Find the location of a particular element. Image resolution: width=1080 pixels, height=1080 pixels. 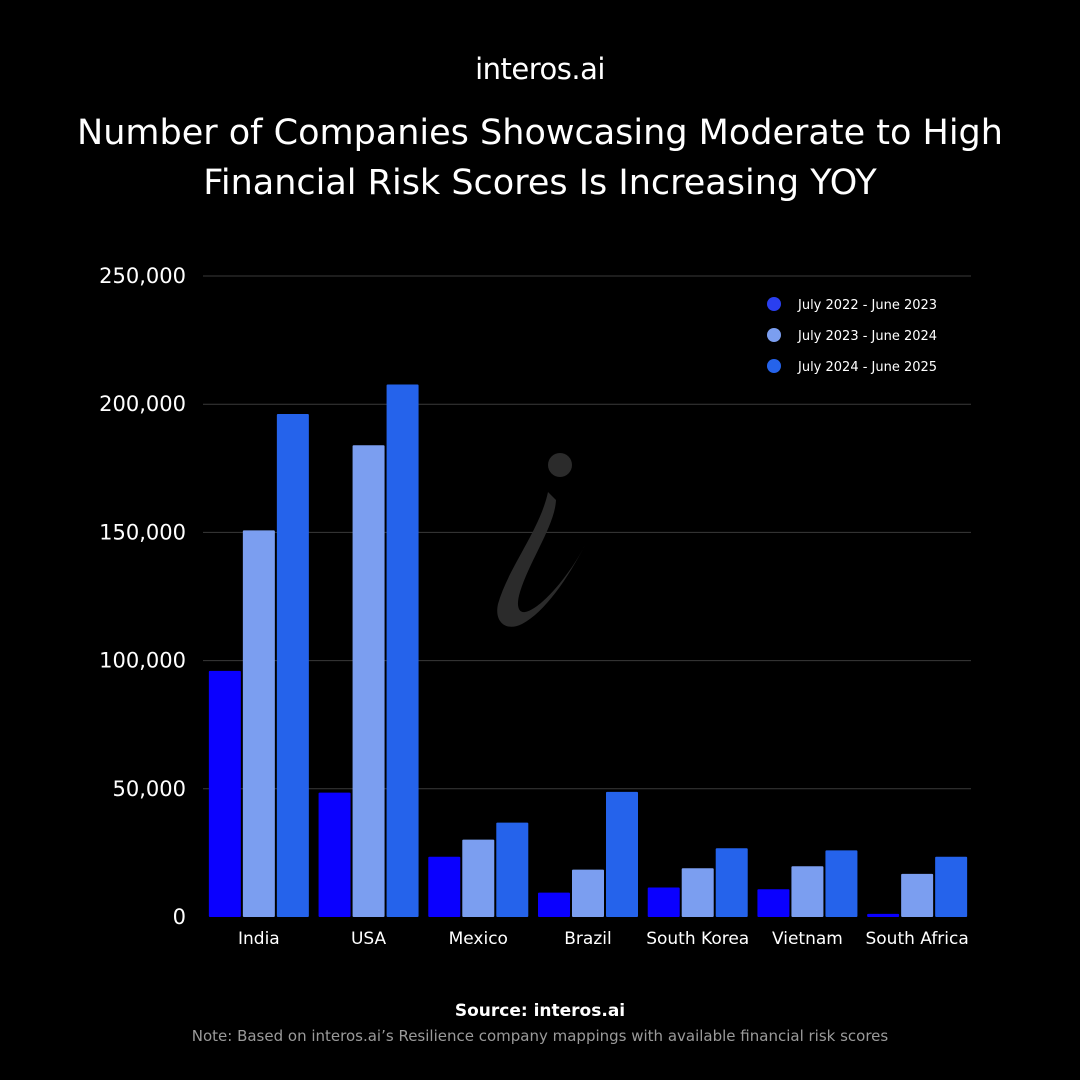

y-tick-label: 0 is located at coordinates (179, 917).